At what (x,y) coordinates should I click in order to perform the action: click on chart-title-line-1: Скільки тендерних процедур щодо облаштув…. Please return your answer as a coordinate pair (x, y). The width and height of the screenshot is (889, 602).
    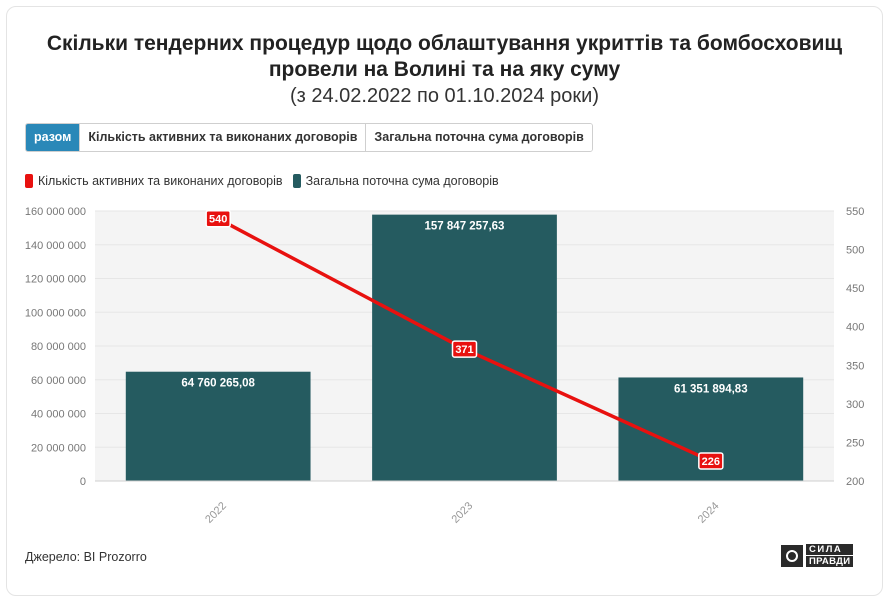
    Looking at the image, I should click on (444, 43).